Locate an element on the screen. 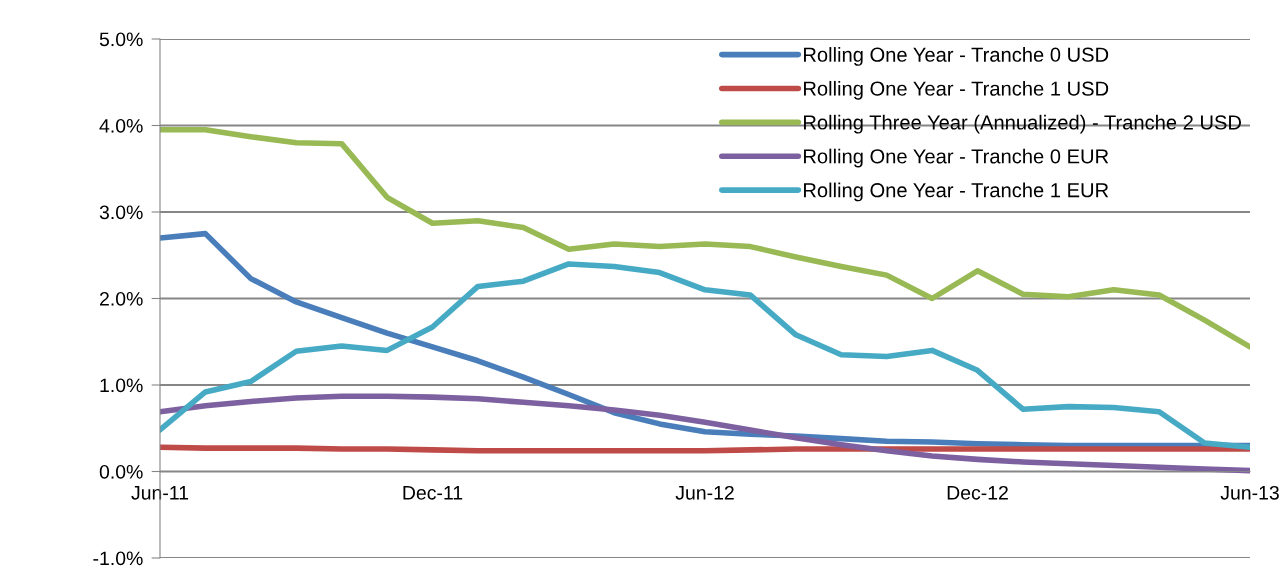  y-tick-label: 5.0% is located at coordinates (121, 39).